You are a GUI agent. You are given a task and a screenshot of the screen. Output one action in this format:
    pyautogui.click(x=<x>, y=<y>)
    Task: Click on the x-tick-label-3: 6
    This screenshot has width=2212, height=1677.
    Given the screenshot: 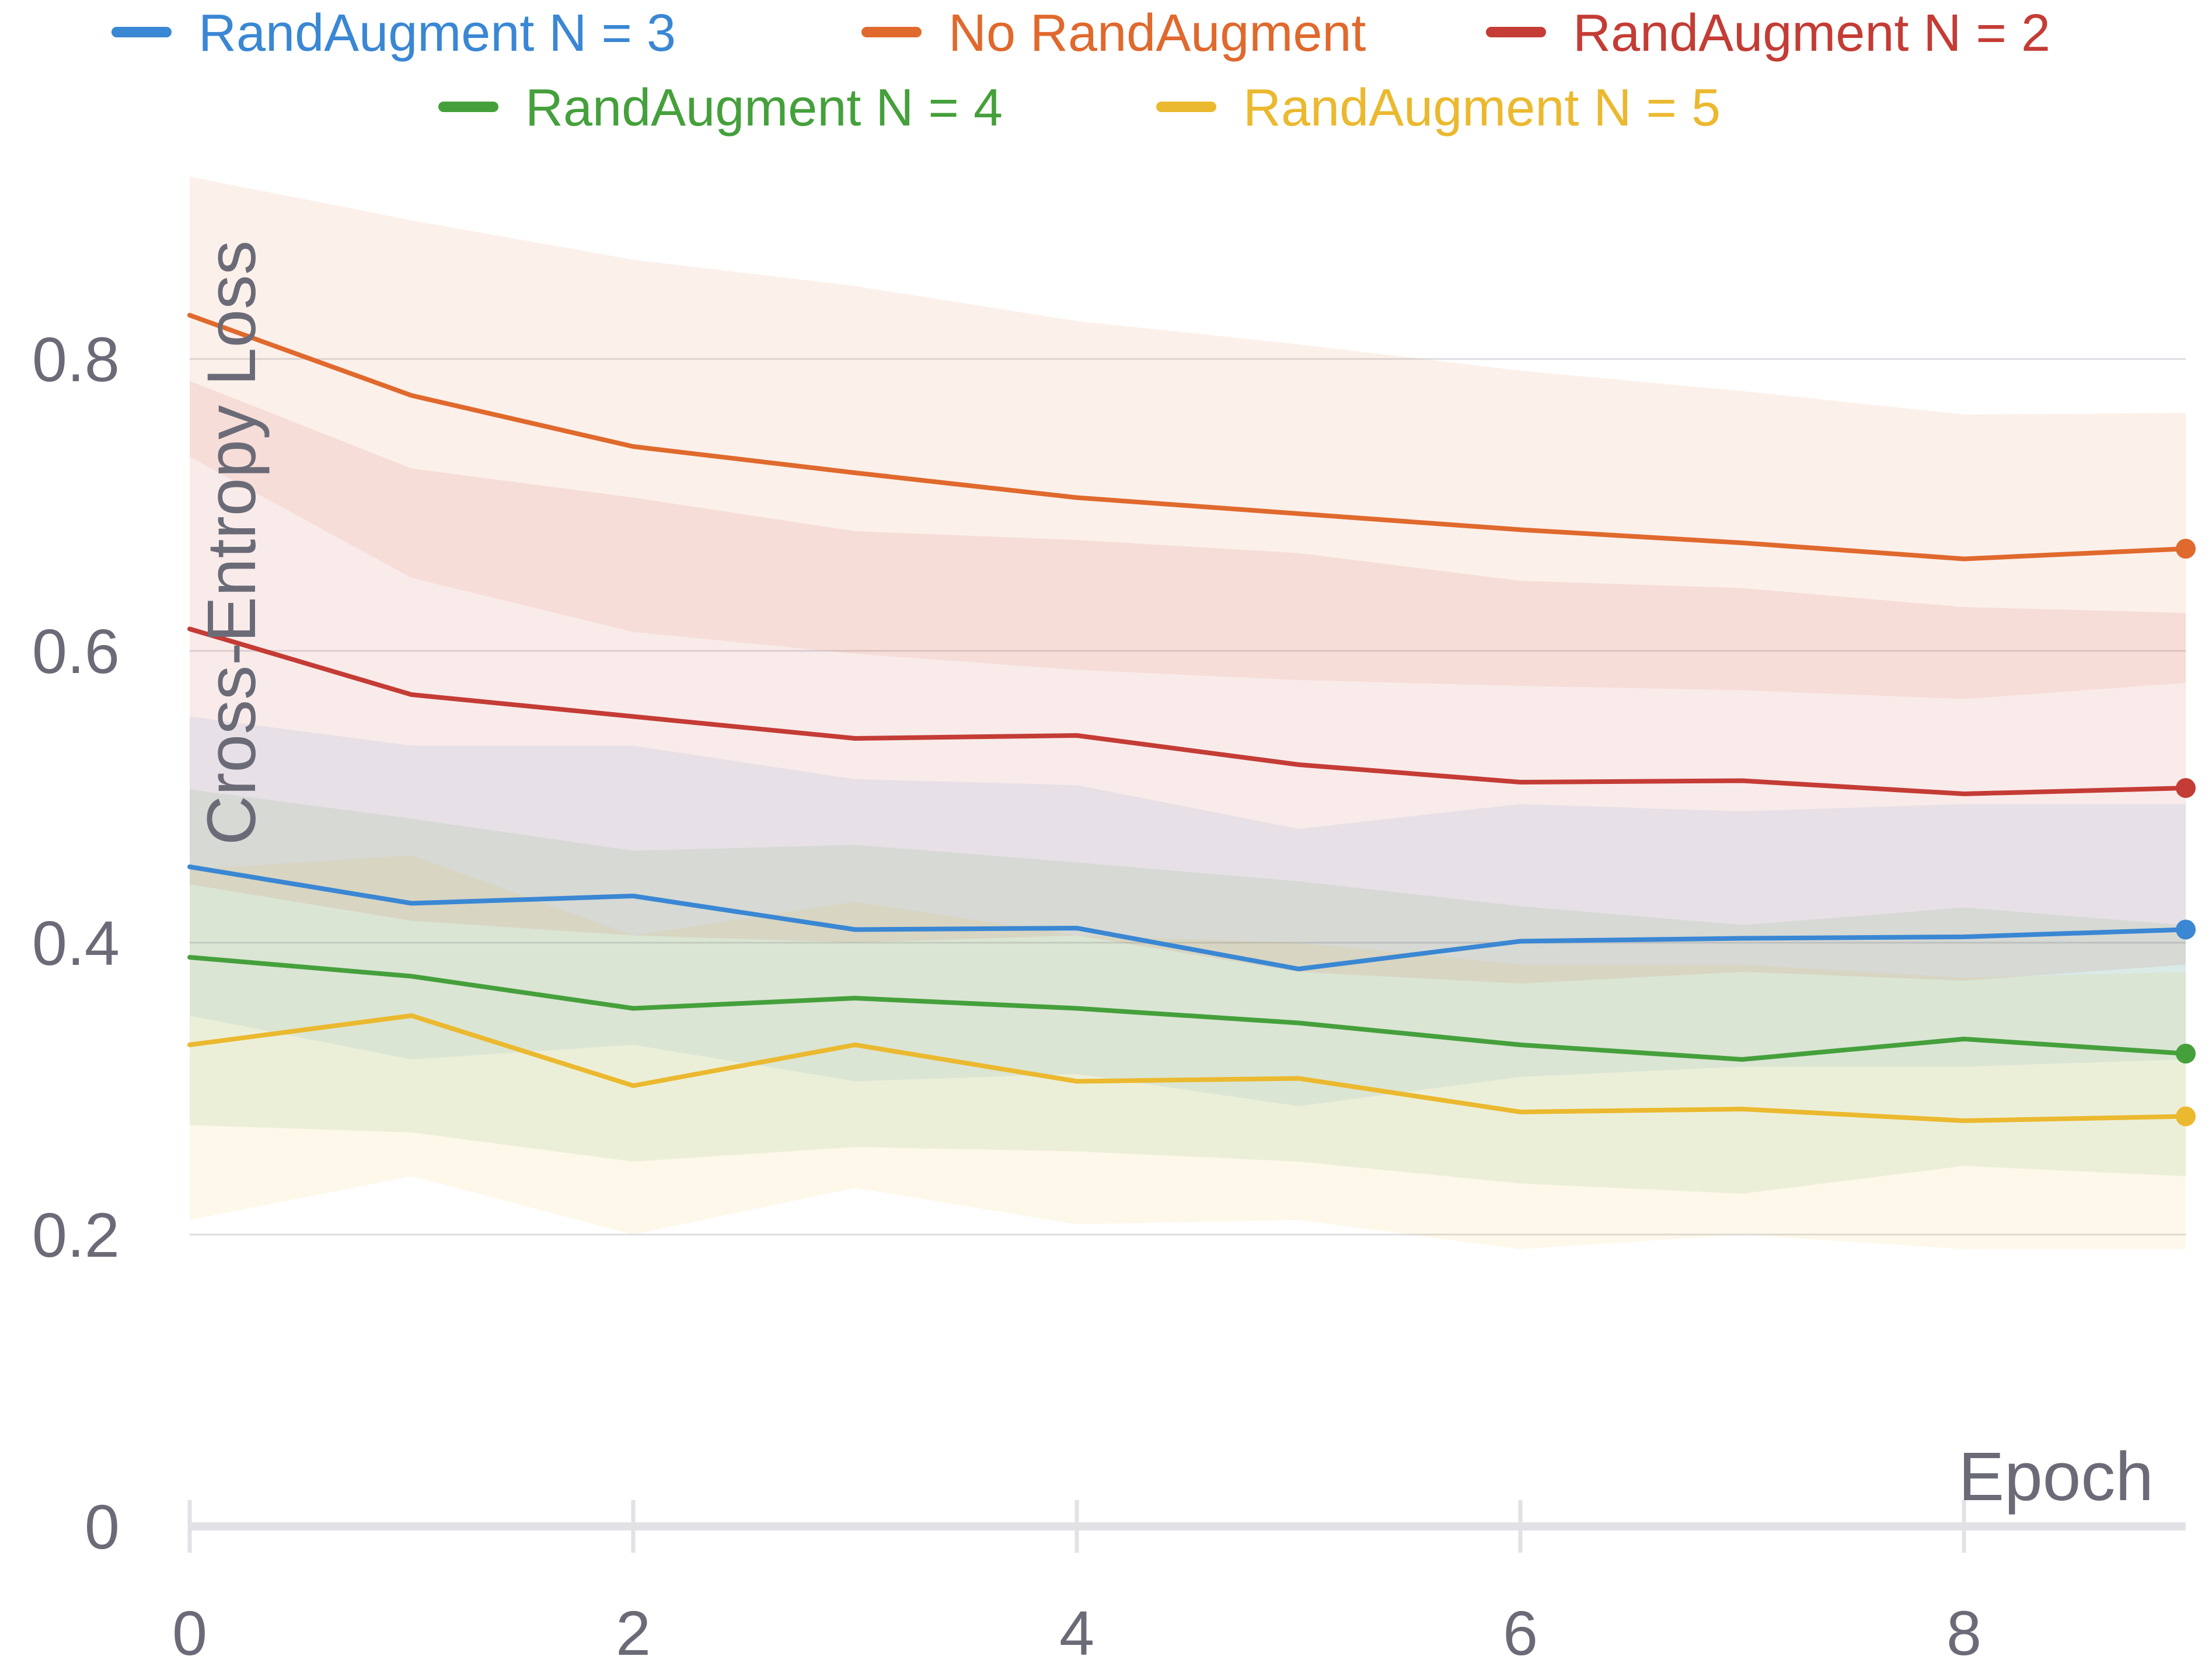 What is the action you would take?
    pyautogui.click(x=1520, y=1633)
    